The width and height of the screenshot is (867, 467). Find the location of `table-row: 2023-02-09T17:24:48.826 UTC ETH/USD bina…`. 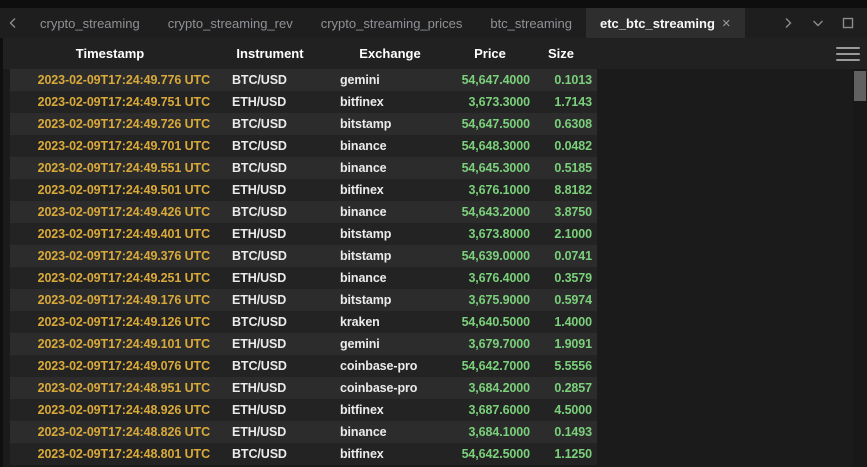

table-row: 2023-02-09T17:24:48.826 UTC ETH/USD bina… is located at coordinates (303, 432).